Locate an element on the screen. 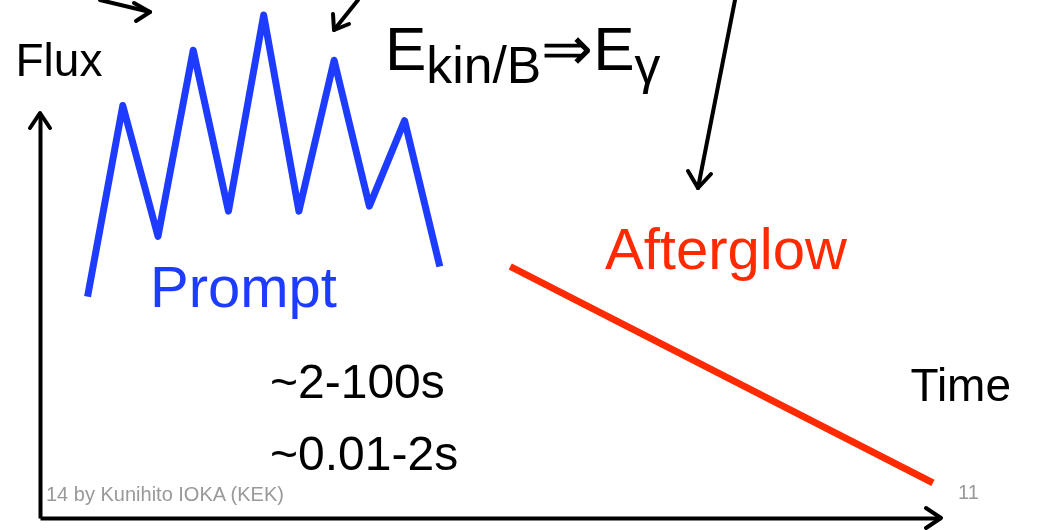 Image resolution: width=1061 pixels, height=530 pixels. annotation: ~2-100s is located at coordinates (357, 381).